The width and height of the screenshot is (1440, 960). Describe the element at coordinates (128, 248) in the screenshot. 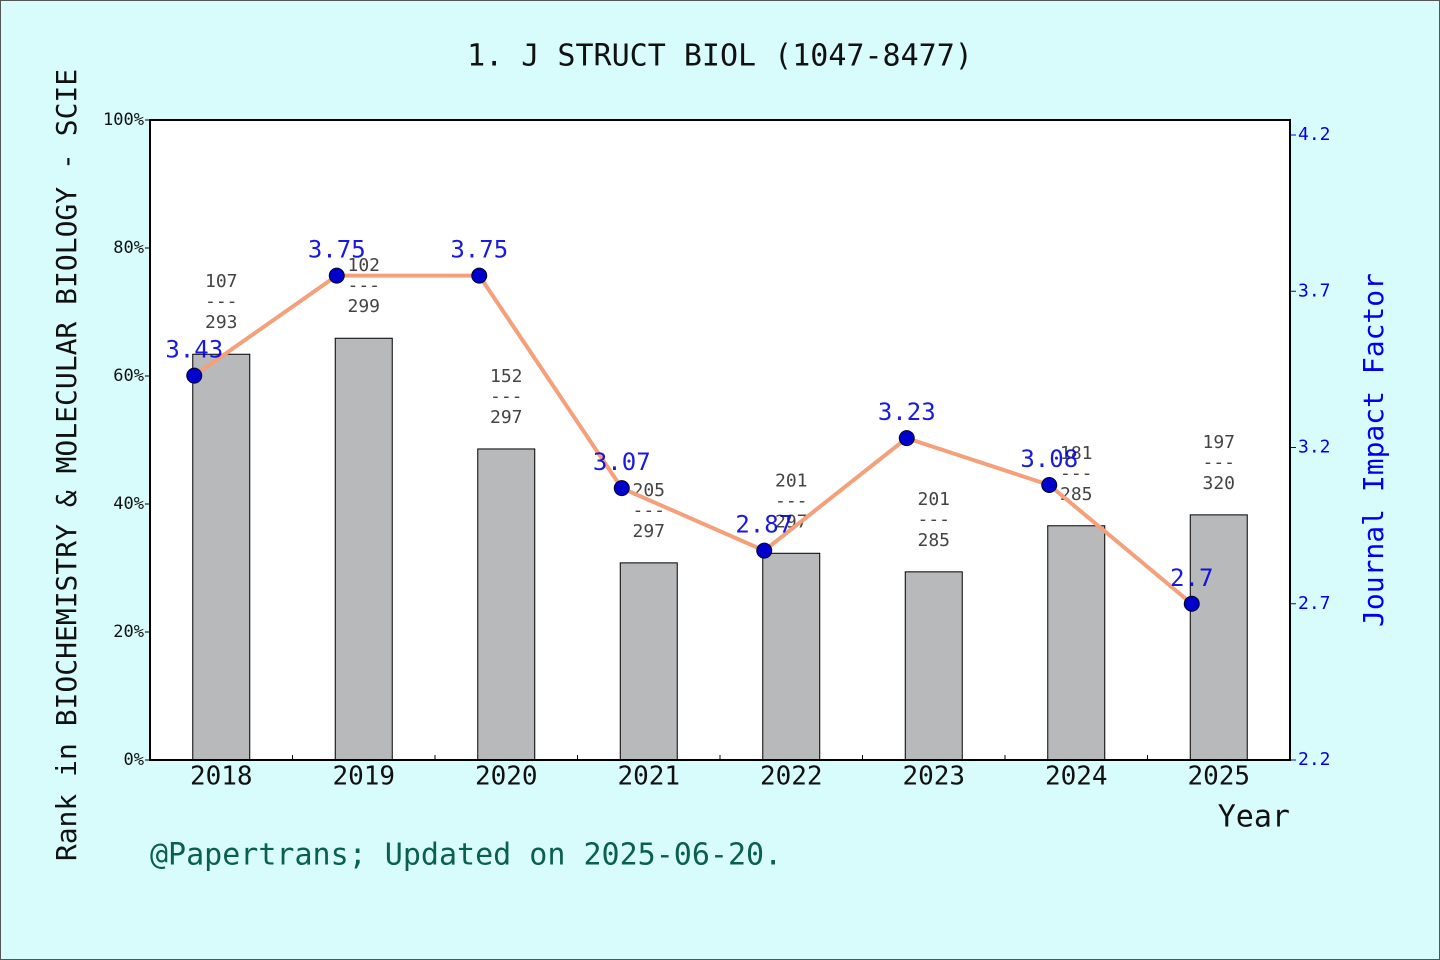

I see `y-tick-label: 80%` at that location.